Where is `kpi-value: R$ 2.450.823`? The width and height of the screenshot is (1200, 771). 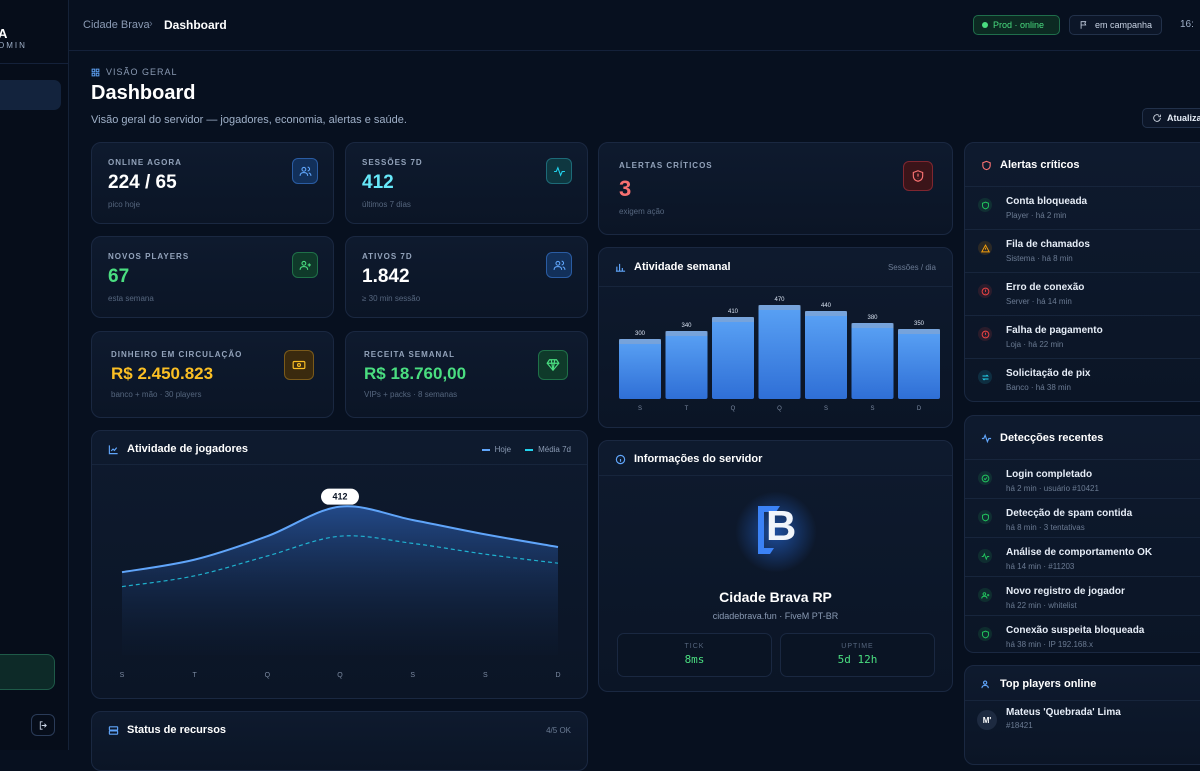 kpi-value: R$ 2.450.823 is located at coordinates (162, 374).